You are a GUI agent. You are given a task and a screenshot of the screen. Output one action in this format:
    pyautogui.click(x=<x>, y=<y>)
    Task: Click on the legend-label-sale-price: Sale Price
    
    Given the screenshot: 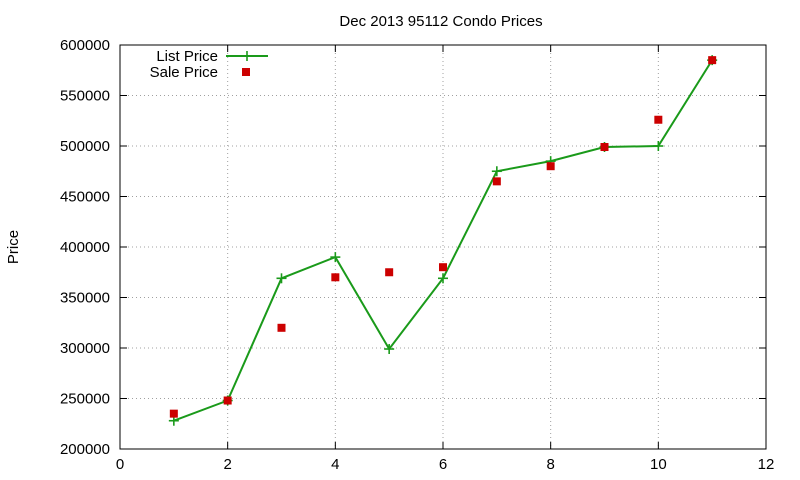 What is the action you would take?
    pyautogui.click(x=184, y=72)
    